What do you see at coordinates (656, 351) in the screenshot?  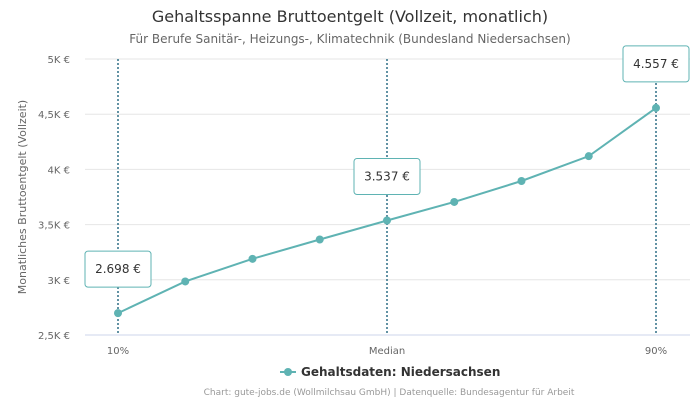 I see `x-tick-label: 90%` at bounding box center [656, 351].